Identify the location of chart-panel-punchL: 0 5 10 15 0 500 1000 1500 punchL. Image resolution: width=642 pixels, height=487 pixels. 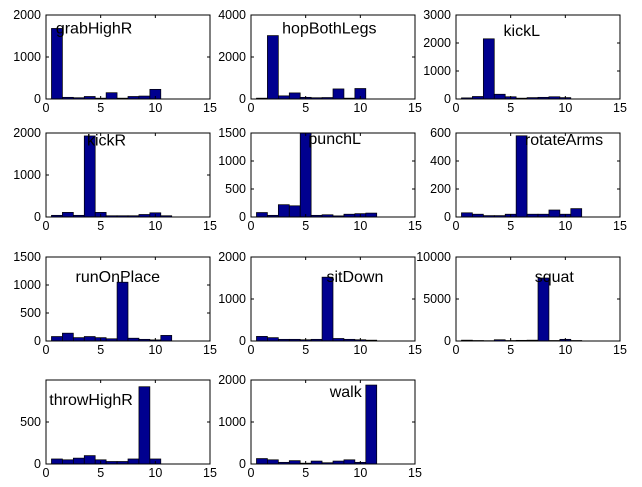
(320, 179).